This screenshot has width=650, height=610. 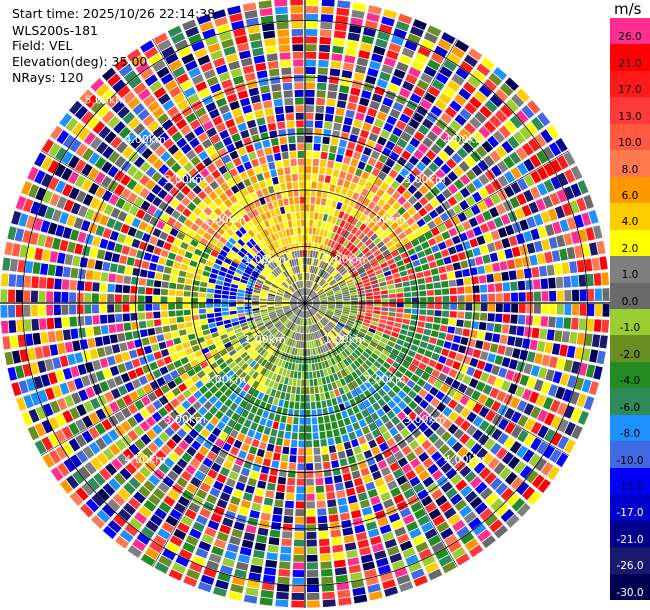 I want to click on colorbar-band, so click(x=630, y=455).